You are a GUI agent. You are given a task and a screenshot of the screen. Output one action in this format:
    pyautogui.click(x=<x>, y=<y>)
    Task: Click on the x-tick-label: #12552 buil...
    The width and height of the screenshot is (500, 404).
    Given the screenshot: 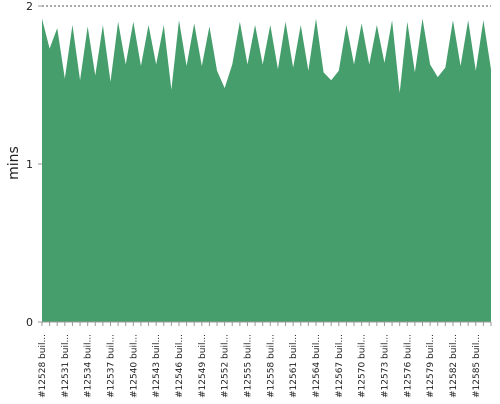 What is the action you would take?
    pyautogui.click(x=226, y=366)
    